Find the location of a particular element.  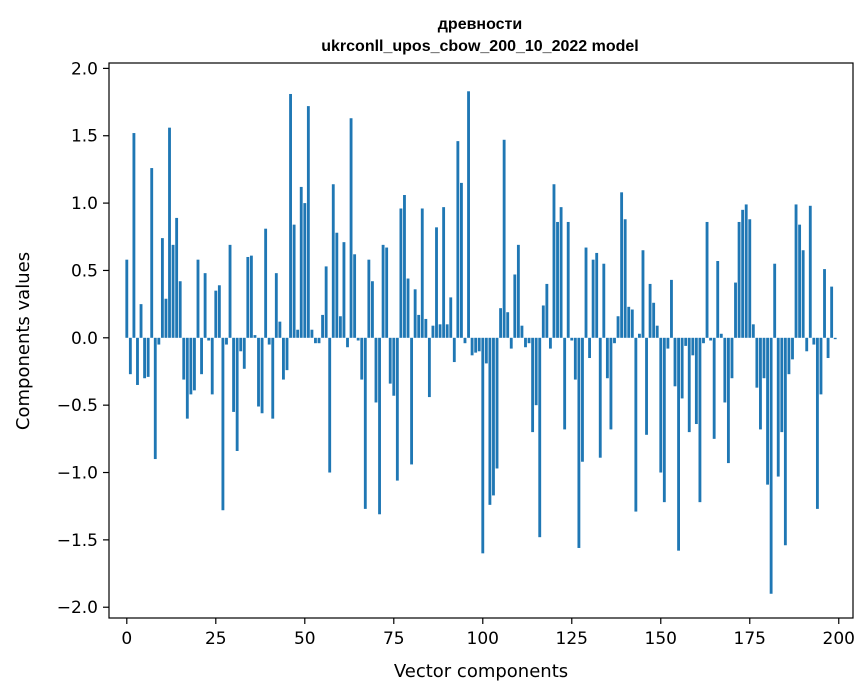

x-tick-label: 175 is located at coordinates (750, 639).